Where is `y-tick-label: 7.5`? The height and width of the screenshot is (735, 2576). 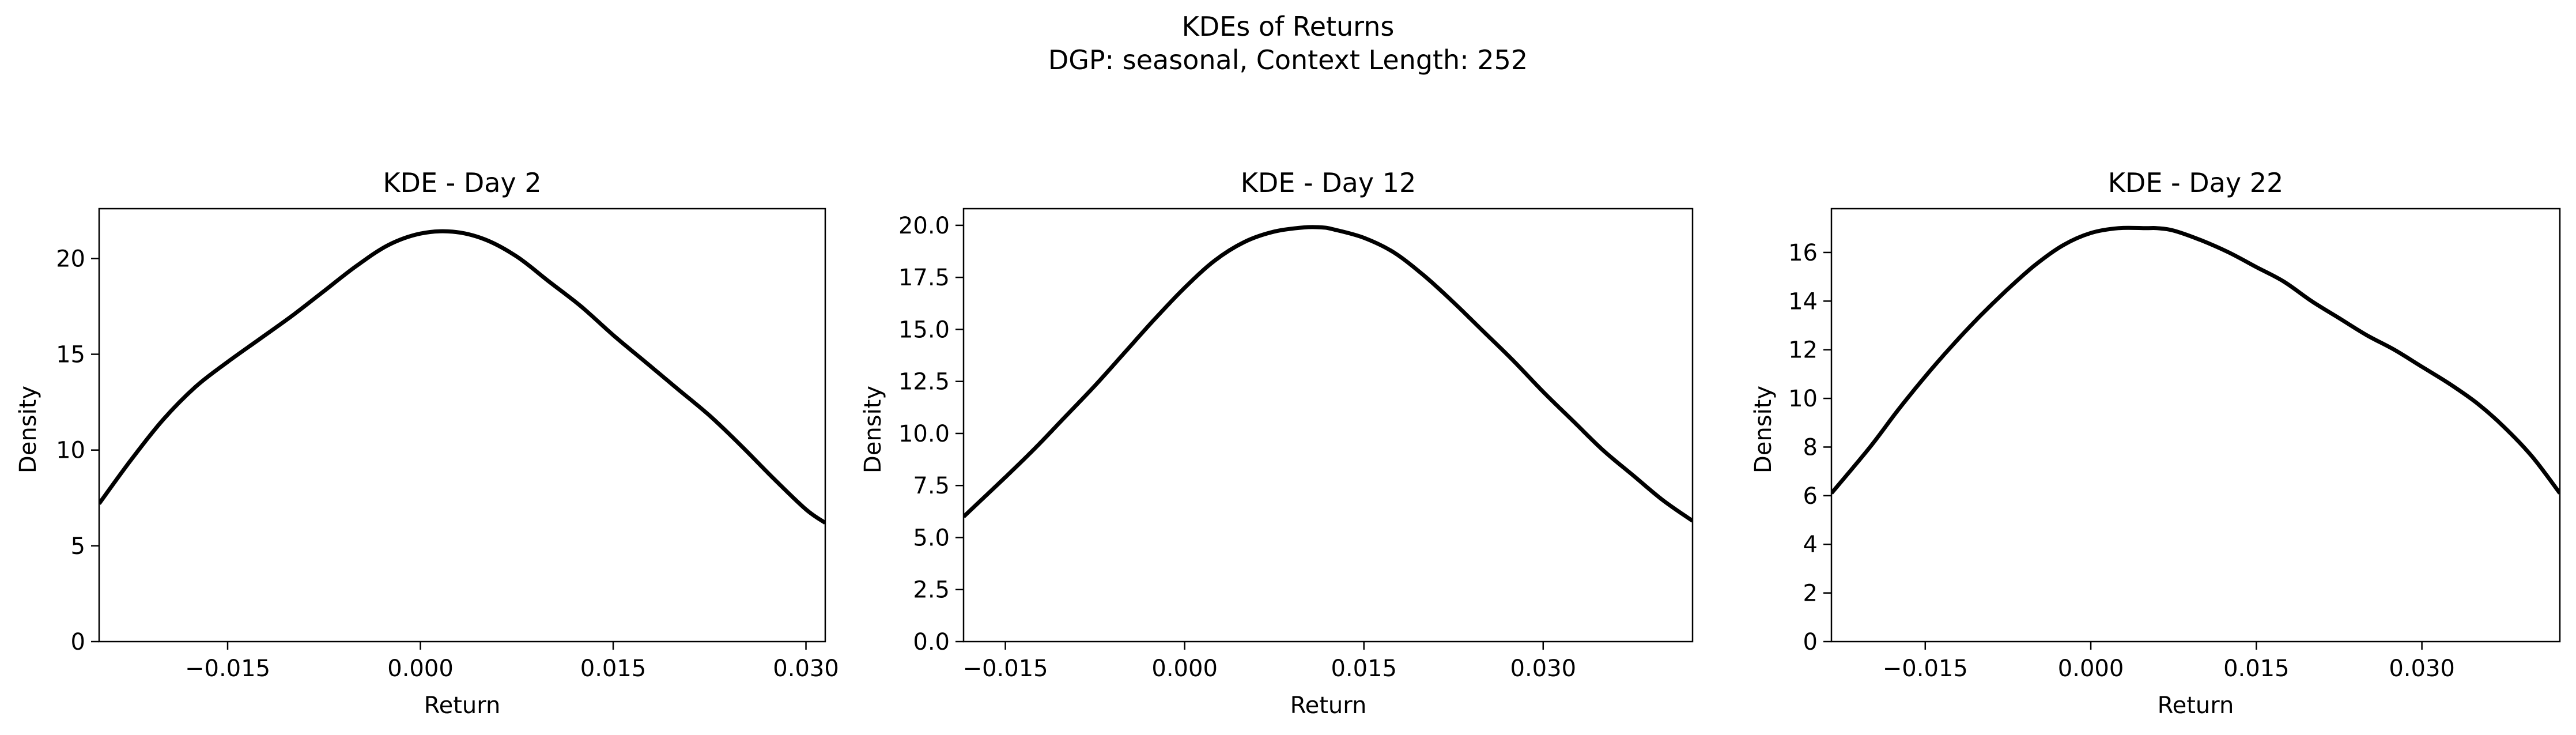
y-tick-label: 7.5 is located at coordinates (931, 486).